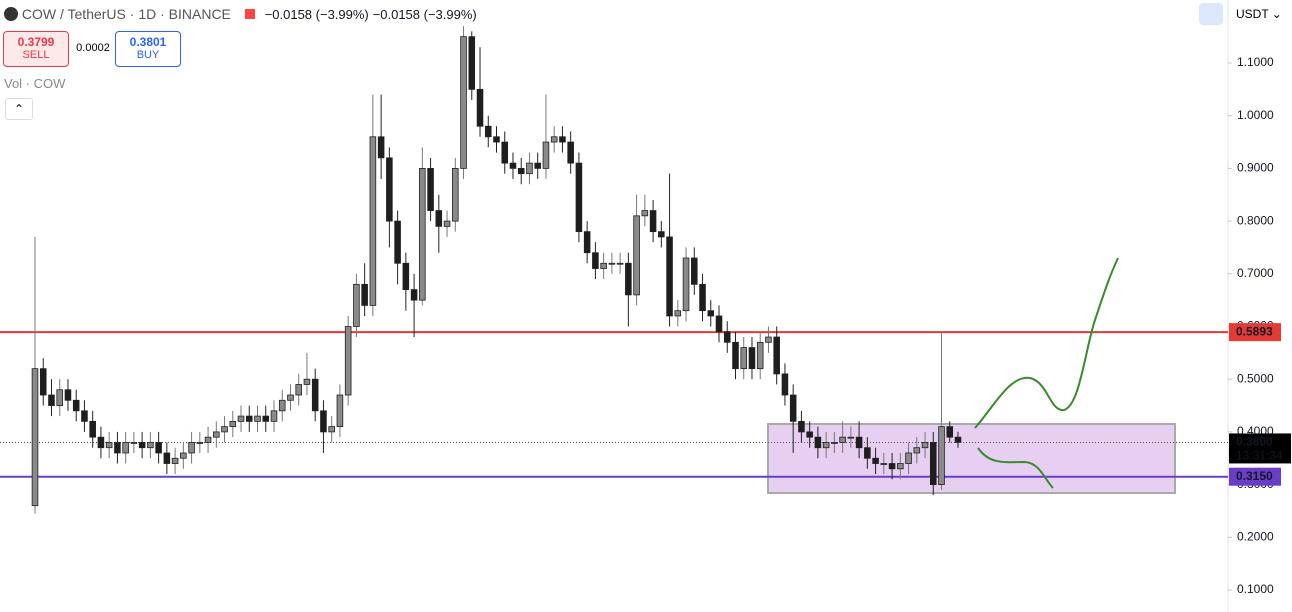  I want to click on drawing-down, so click(1015, 468).